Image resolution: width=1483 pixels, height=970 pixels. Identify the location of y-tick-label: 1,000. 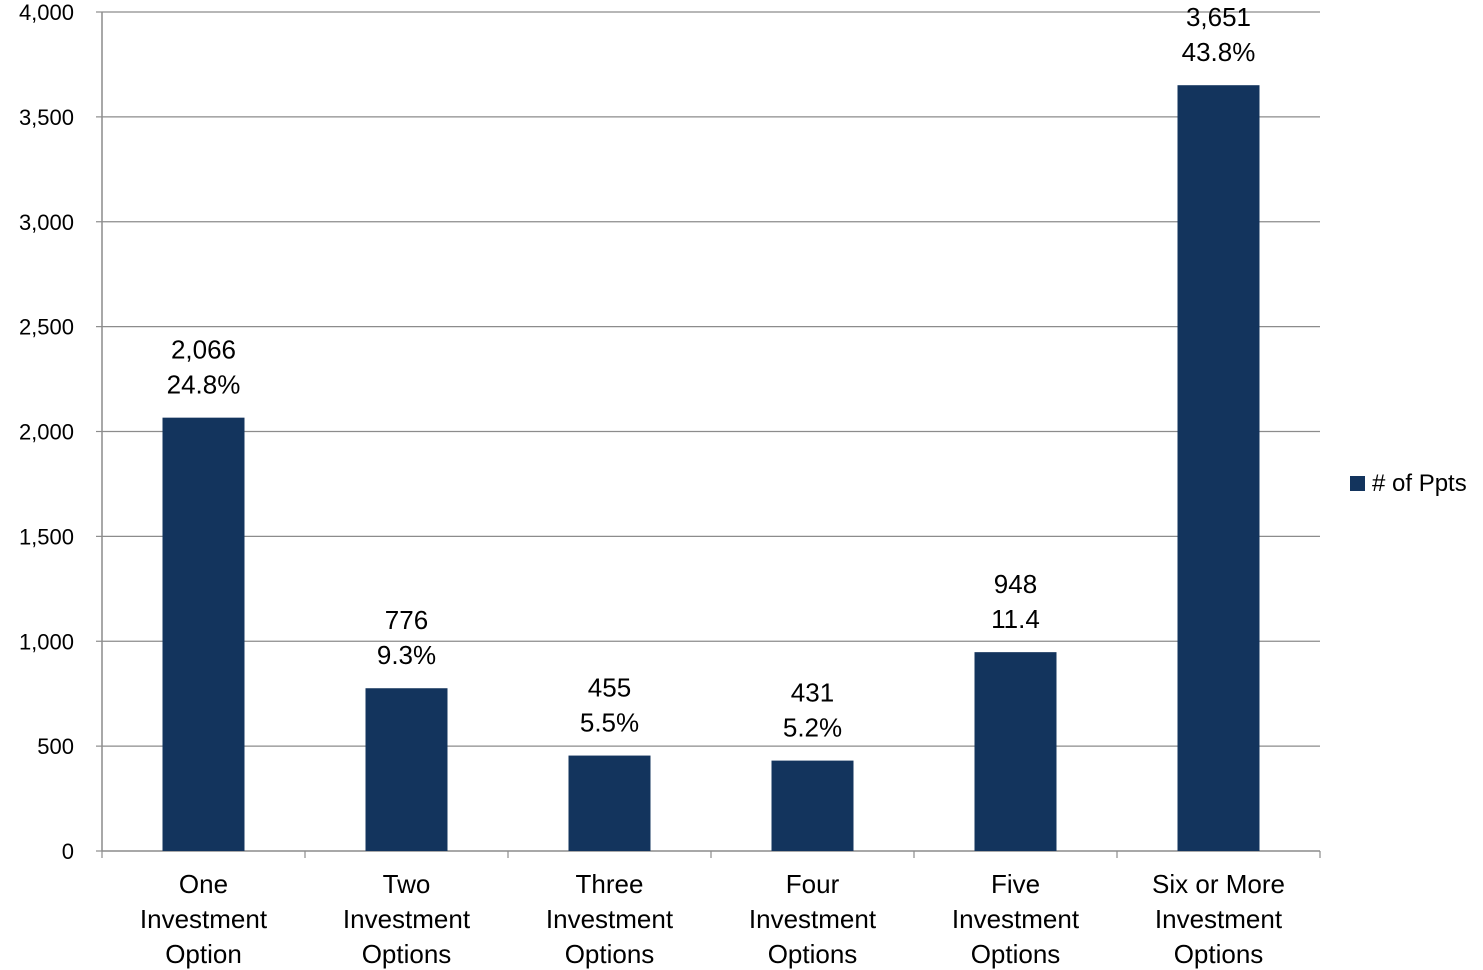
(46, 641).